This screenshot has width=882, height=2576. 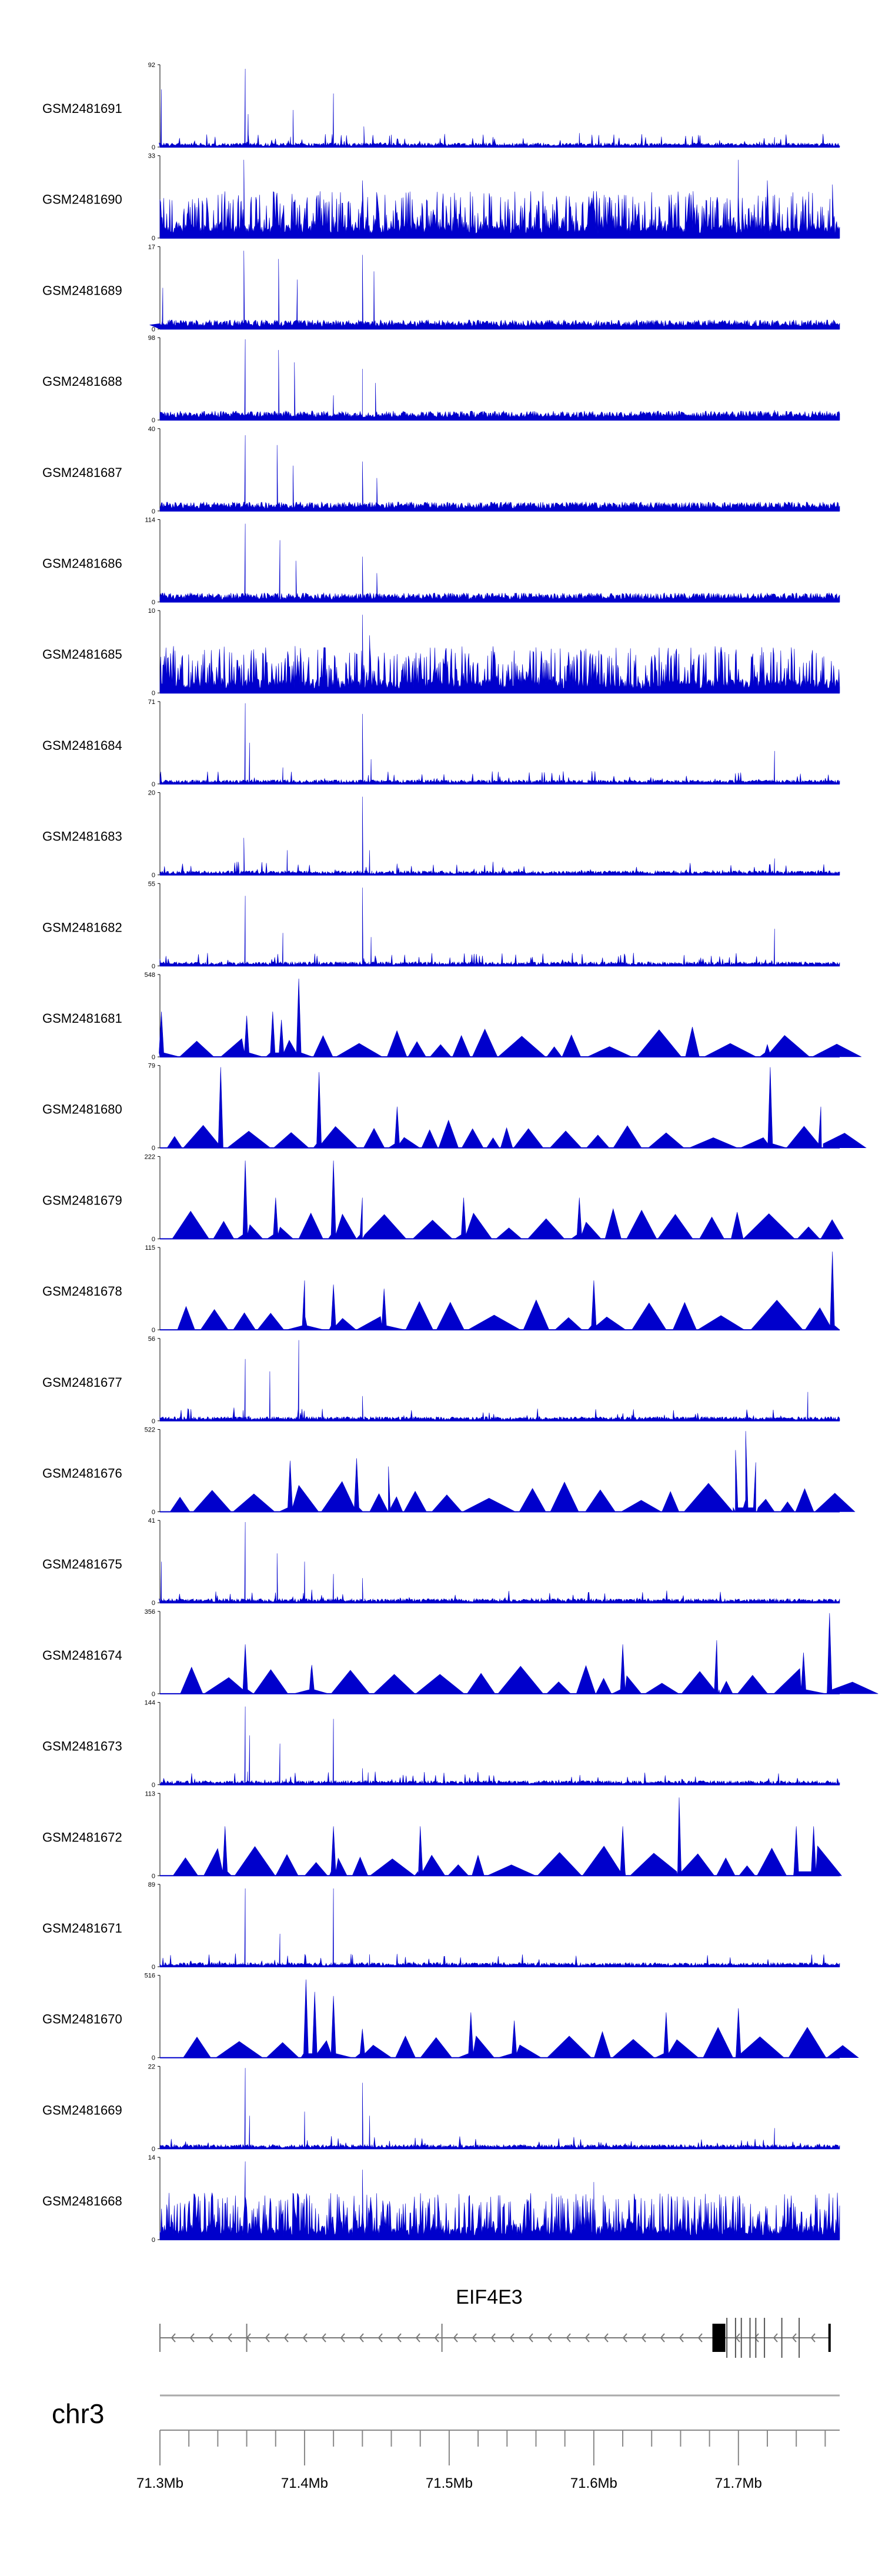 I want to click on y-max-label: 92, so click(x=151, y=65).